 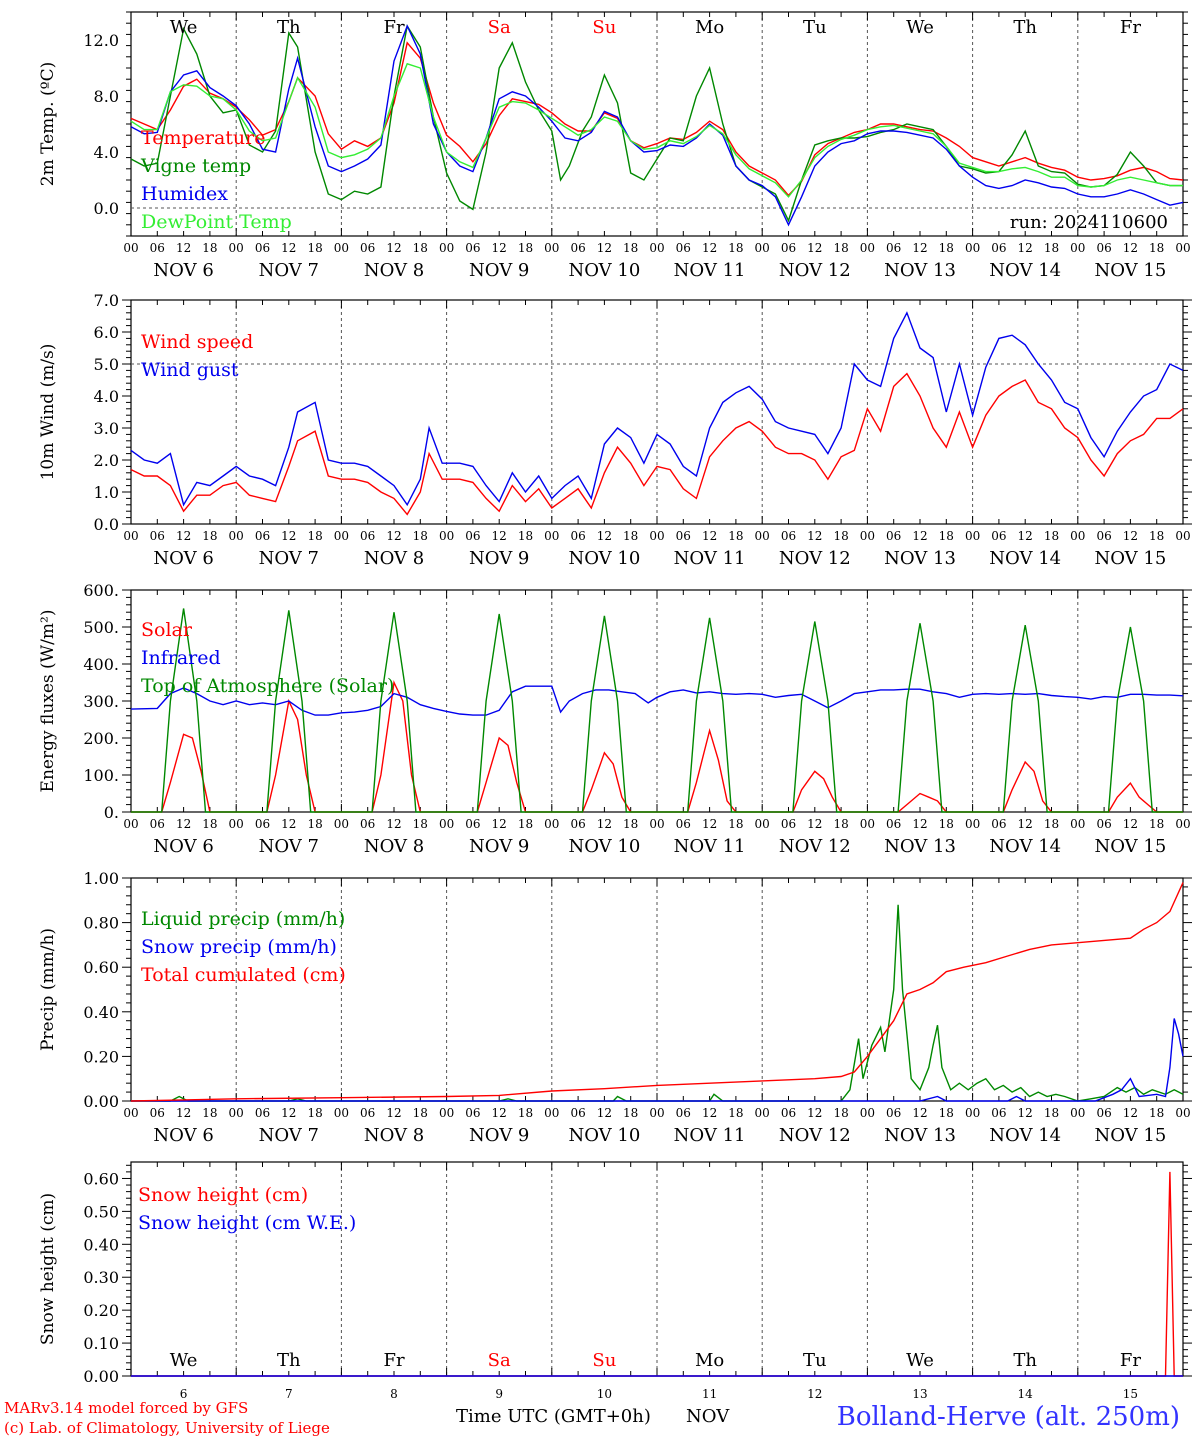 I want to click on y-tick-label: 1.00, so click(x=101, y=878).